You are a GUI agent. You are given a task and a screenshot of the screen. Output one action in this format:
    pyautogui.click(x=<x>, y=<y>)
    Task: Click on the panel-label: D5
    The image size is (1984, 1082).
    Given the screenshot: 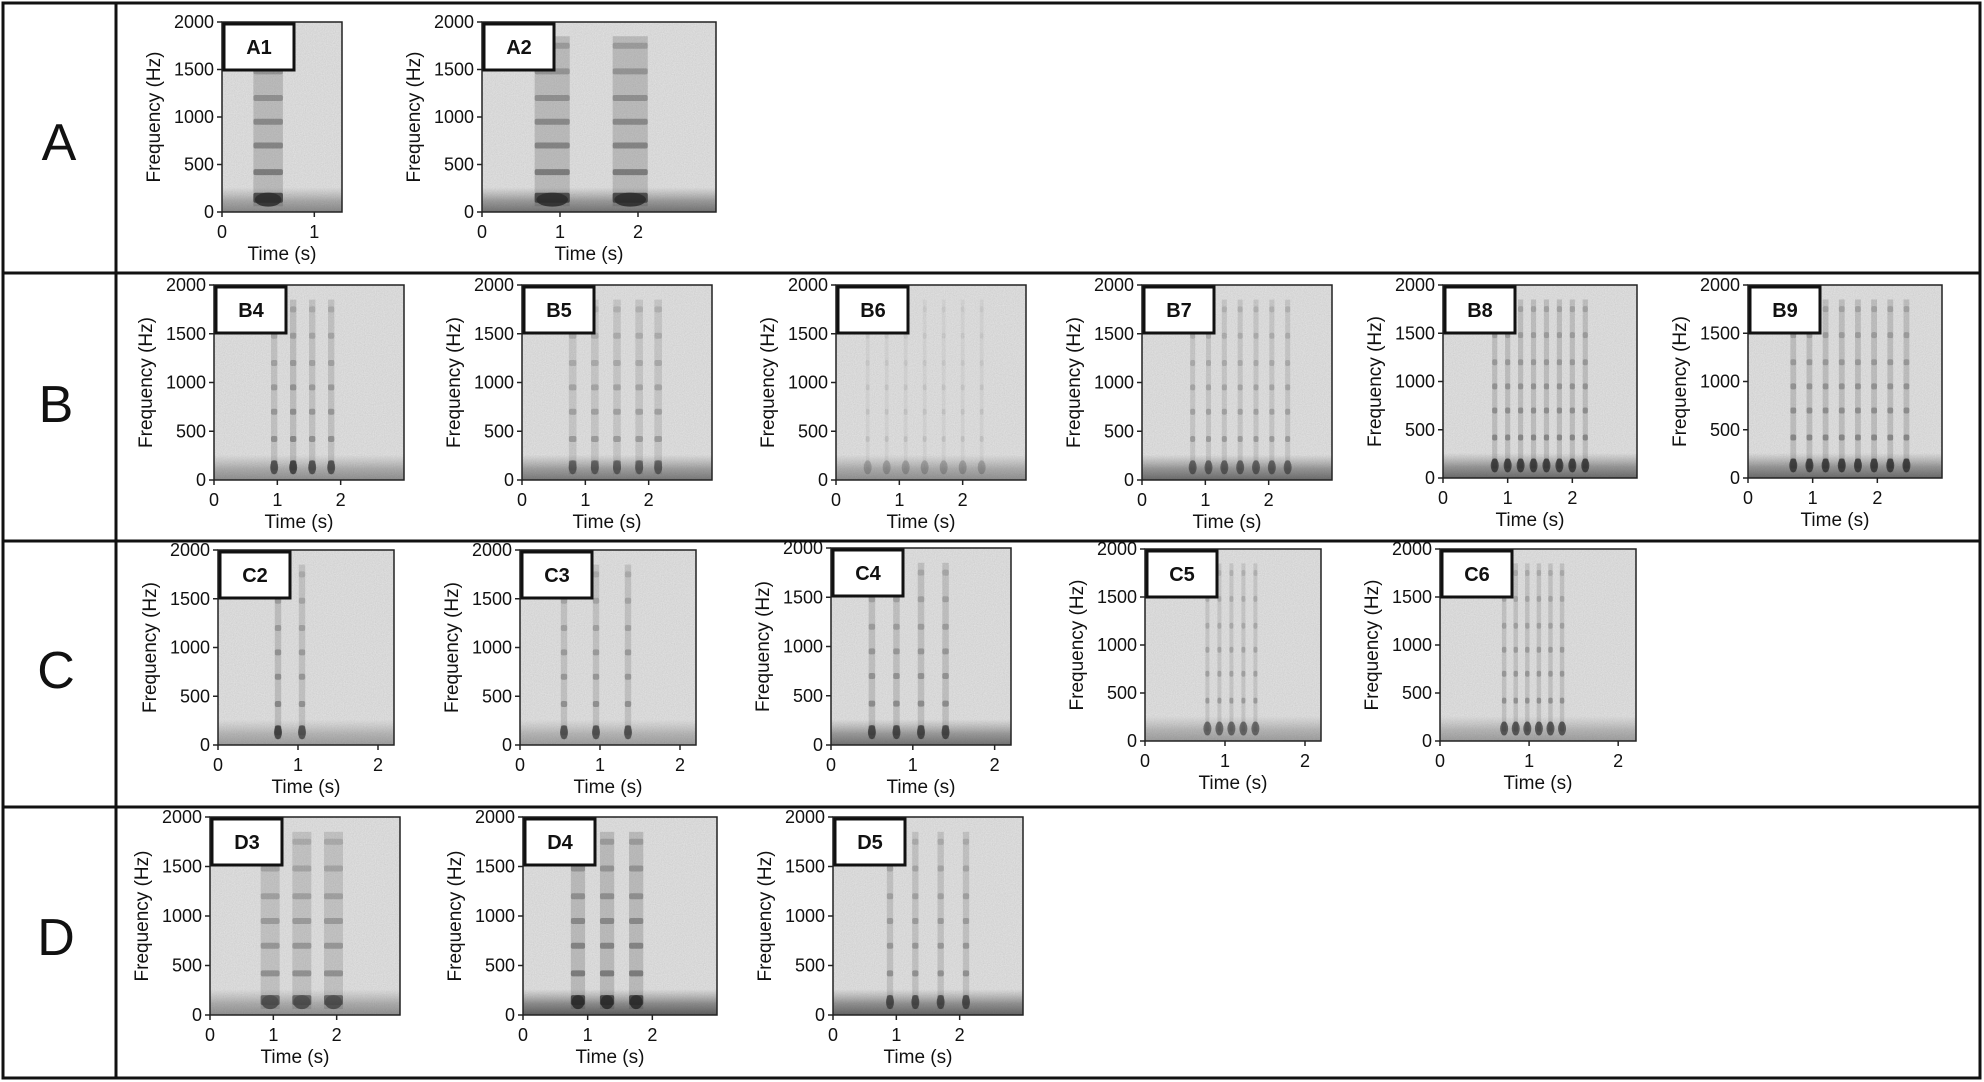 What is the action you would take?
    pyautogui.click(x=870, y=843)
    